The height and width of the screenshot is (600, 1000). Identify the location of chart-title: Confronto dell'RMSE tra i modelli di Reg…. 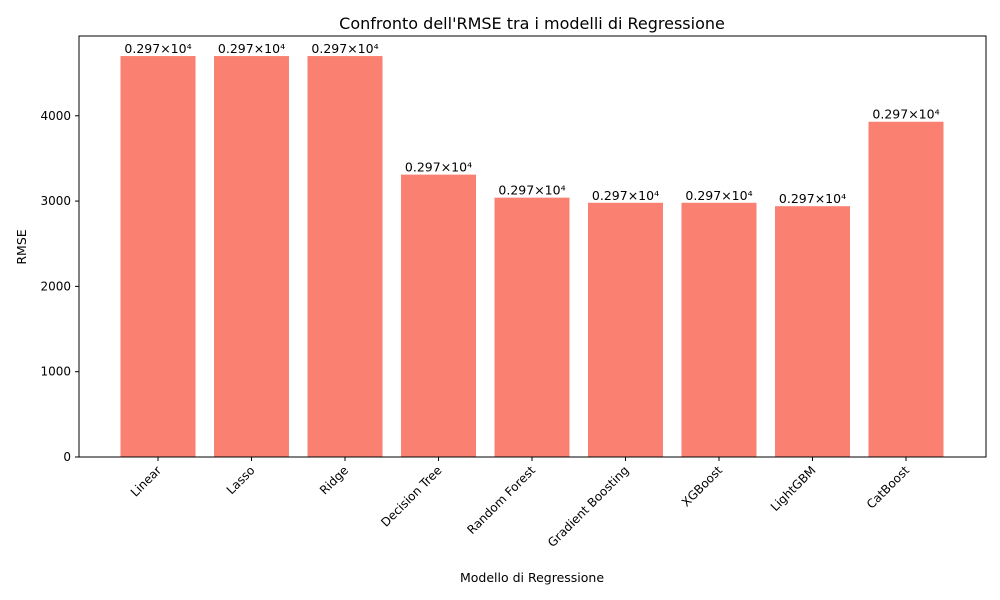
(532, 23).